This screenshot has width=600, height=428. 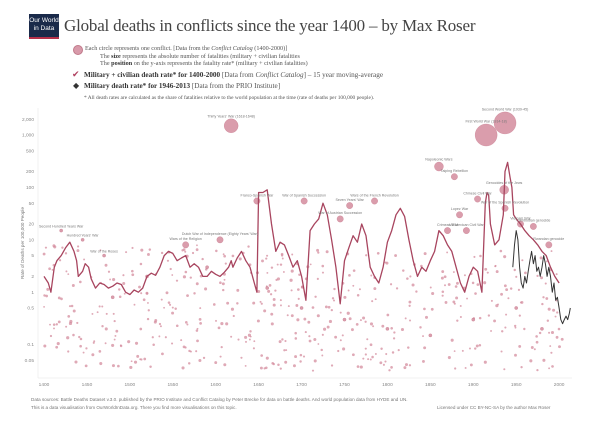 I want to click on conflict-label: First World War (1914-18), so click(x=485, y=122).